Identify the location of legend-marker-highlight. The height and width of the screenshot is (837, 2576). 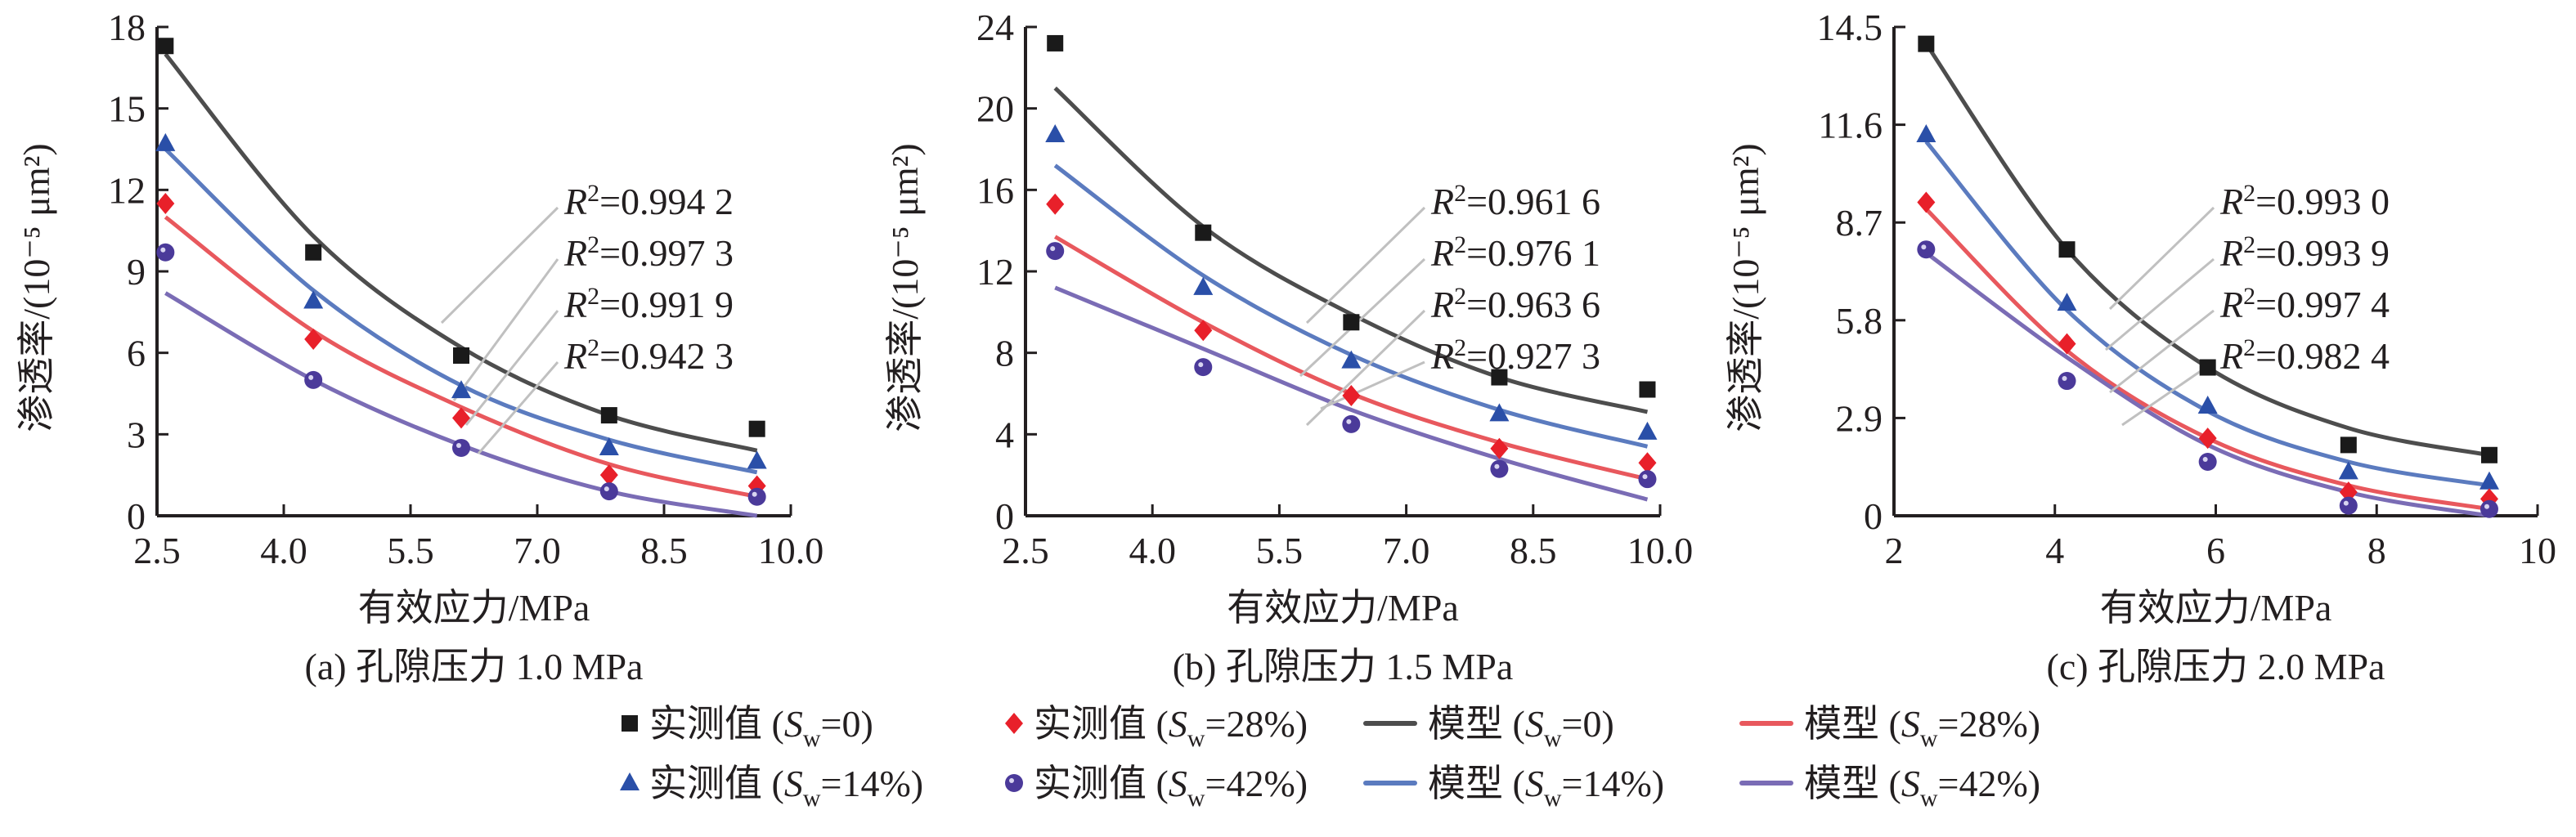
(1012, 780).